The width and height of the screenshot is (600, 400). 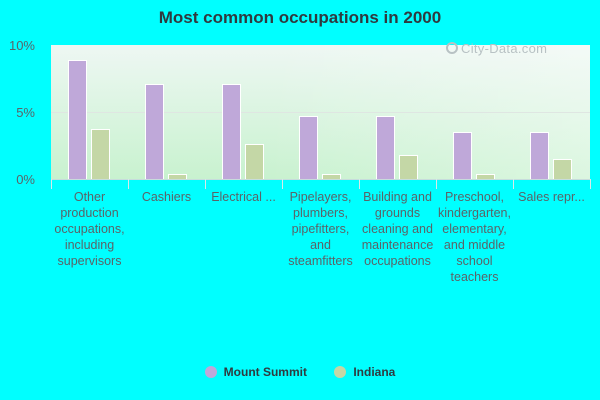 I want to click on y-tick-5: 5%, so click(x=25, y=112).